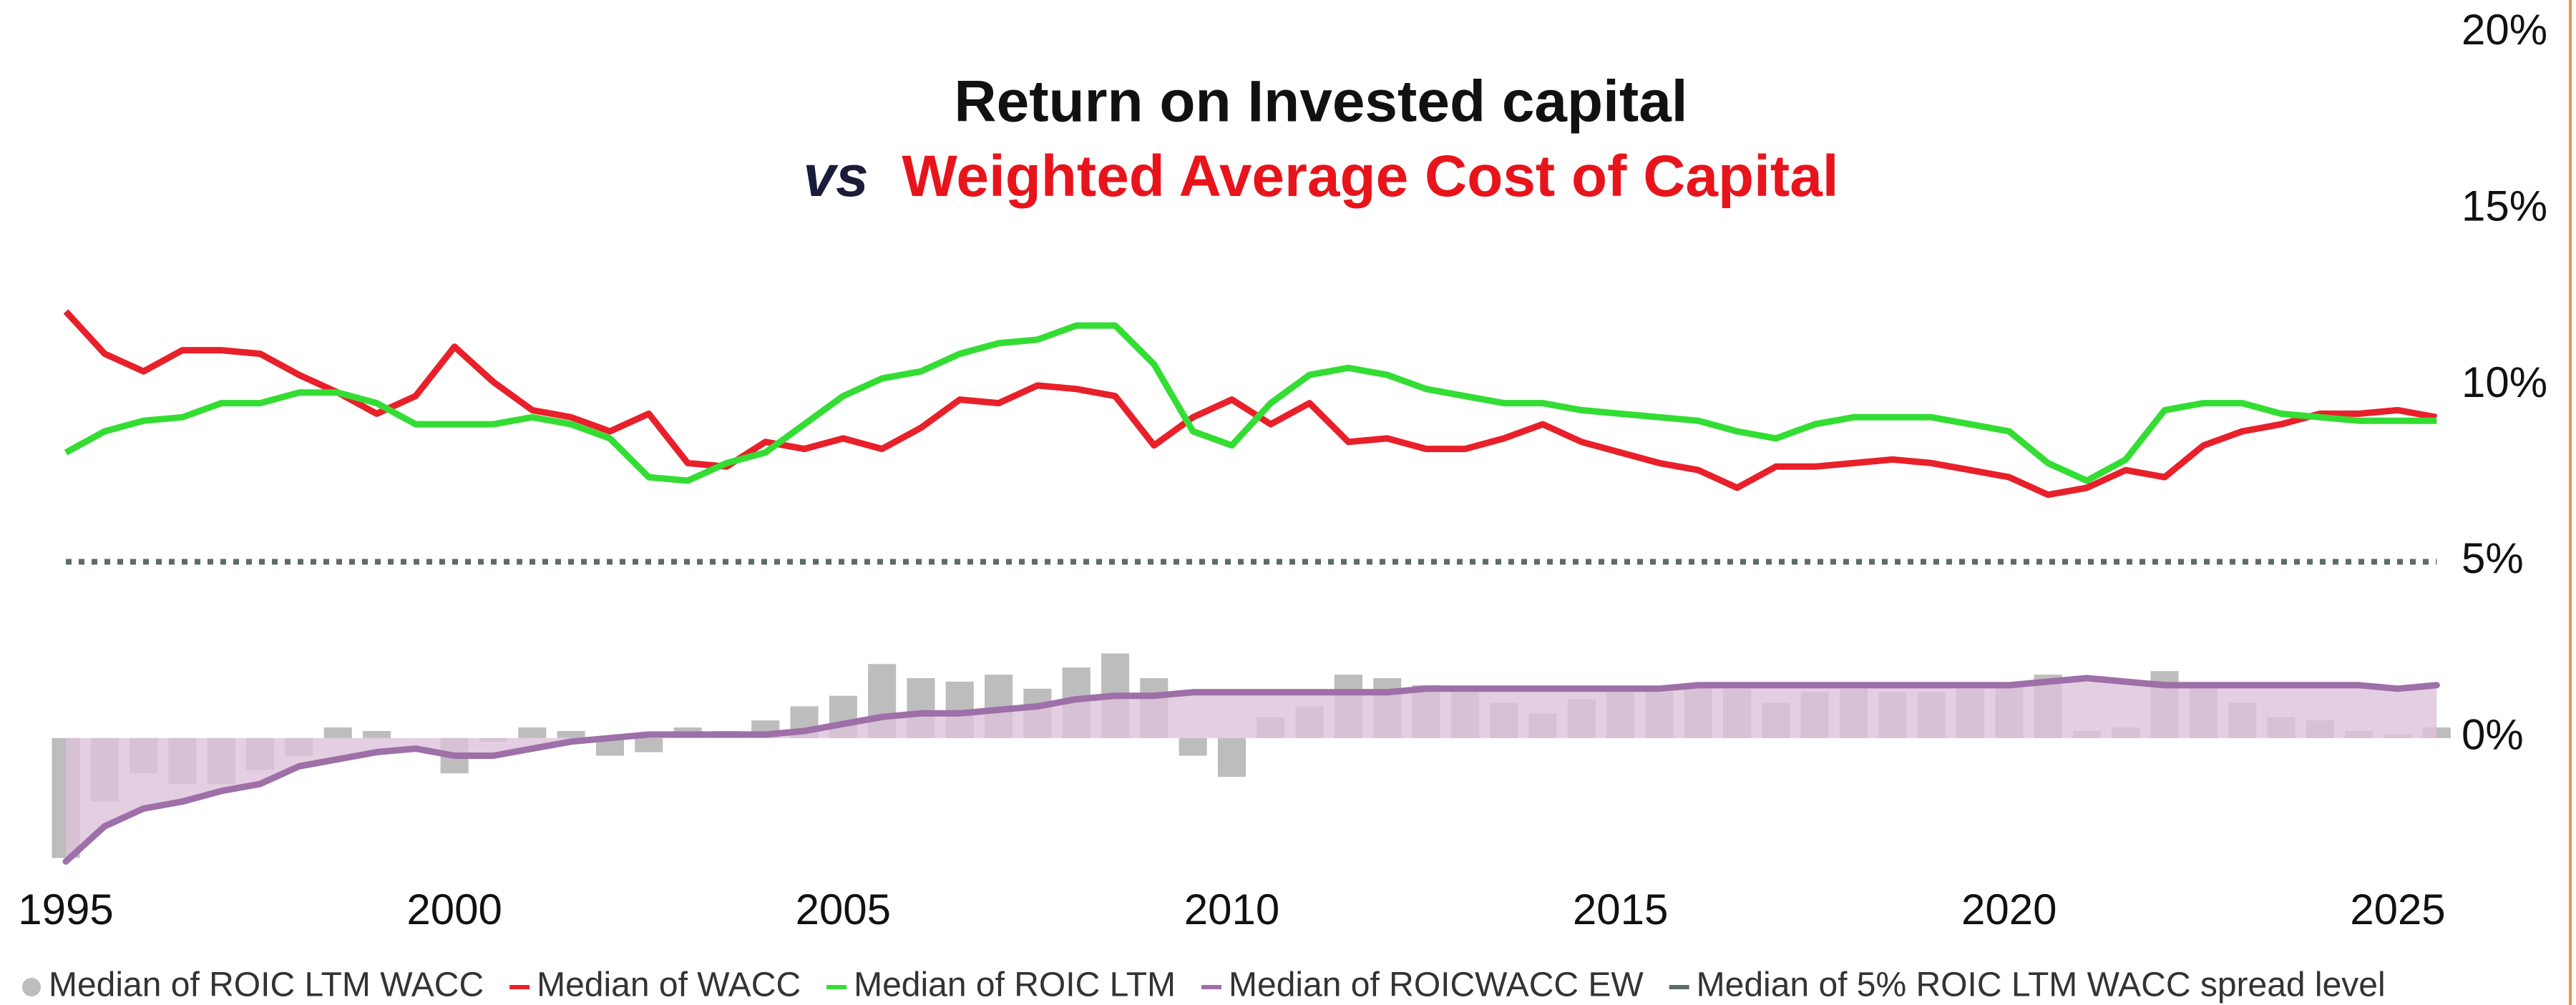 This screenshot has height=1005, width=2576. I want to click on x-tick-label: 1995, so click(65, 909).